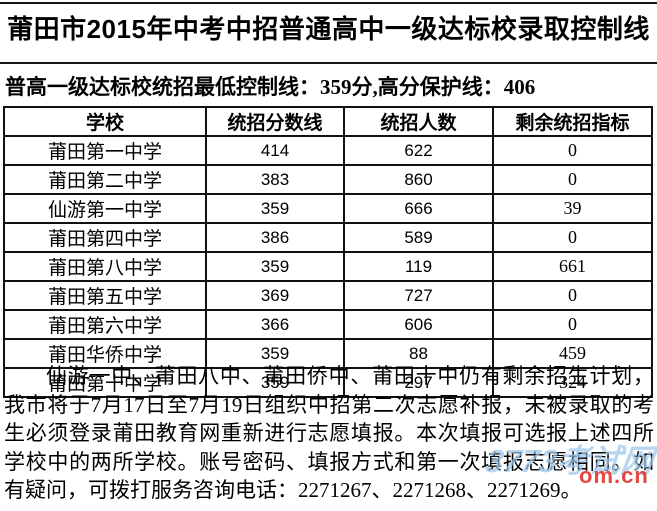 This screenshot has height=511, width=657. Describe the element at coordinates (275, 121) in the screenshot. I see `header-score-line: 统招分数线` at that location.